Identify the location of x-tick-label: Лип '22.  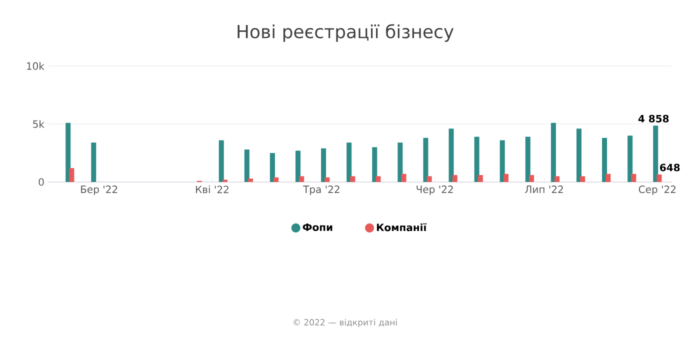
(544, 189).